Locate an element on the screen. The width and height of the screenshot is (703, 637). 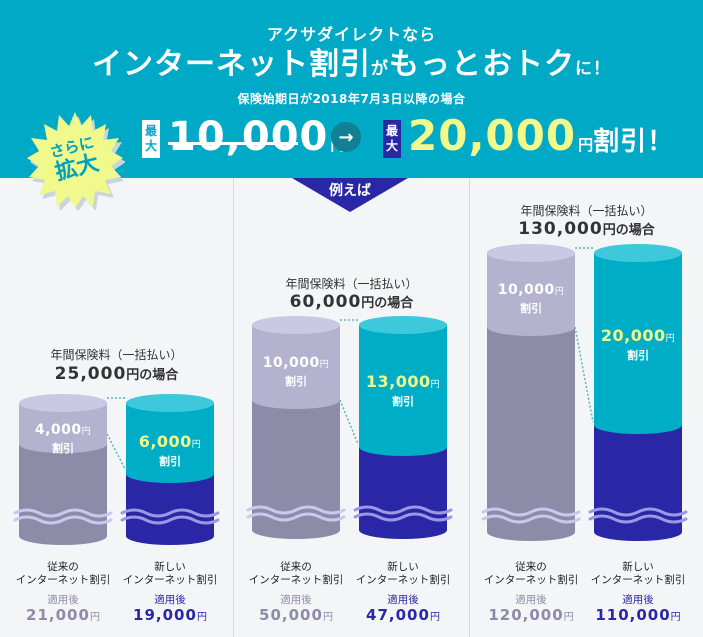
new-after-value: 19,000 is located at coordinates (165, 615).